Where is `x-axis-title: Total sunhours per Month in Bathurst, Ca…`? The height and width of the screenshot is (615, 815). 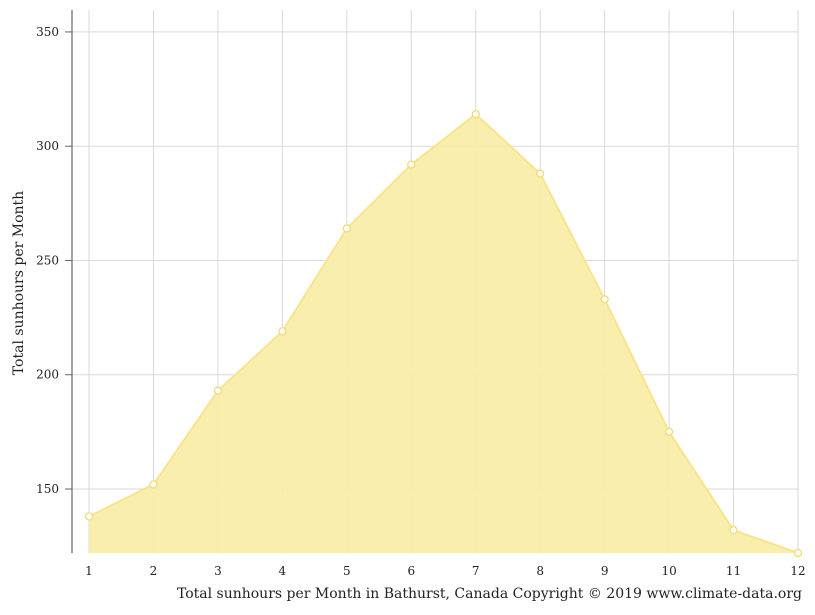 x-axis-title: Total sunhours per Month in Bathurst, Ca… is located at coordinates (489, 594).